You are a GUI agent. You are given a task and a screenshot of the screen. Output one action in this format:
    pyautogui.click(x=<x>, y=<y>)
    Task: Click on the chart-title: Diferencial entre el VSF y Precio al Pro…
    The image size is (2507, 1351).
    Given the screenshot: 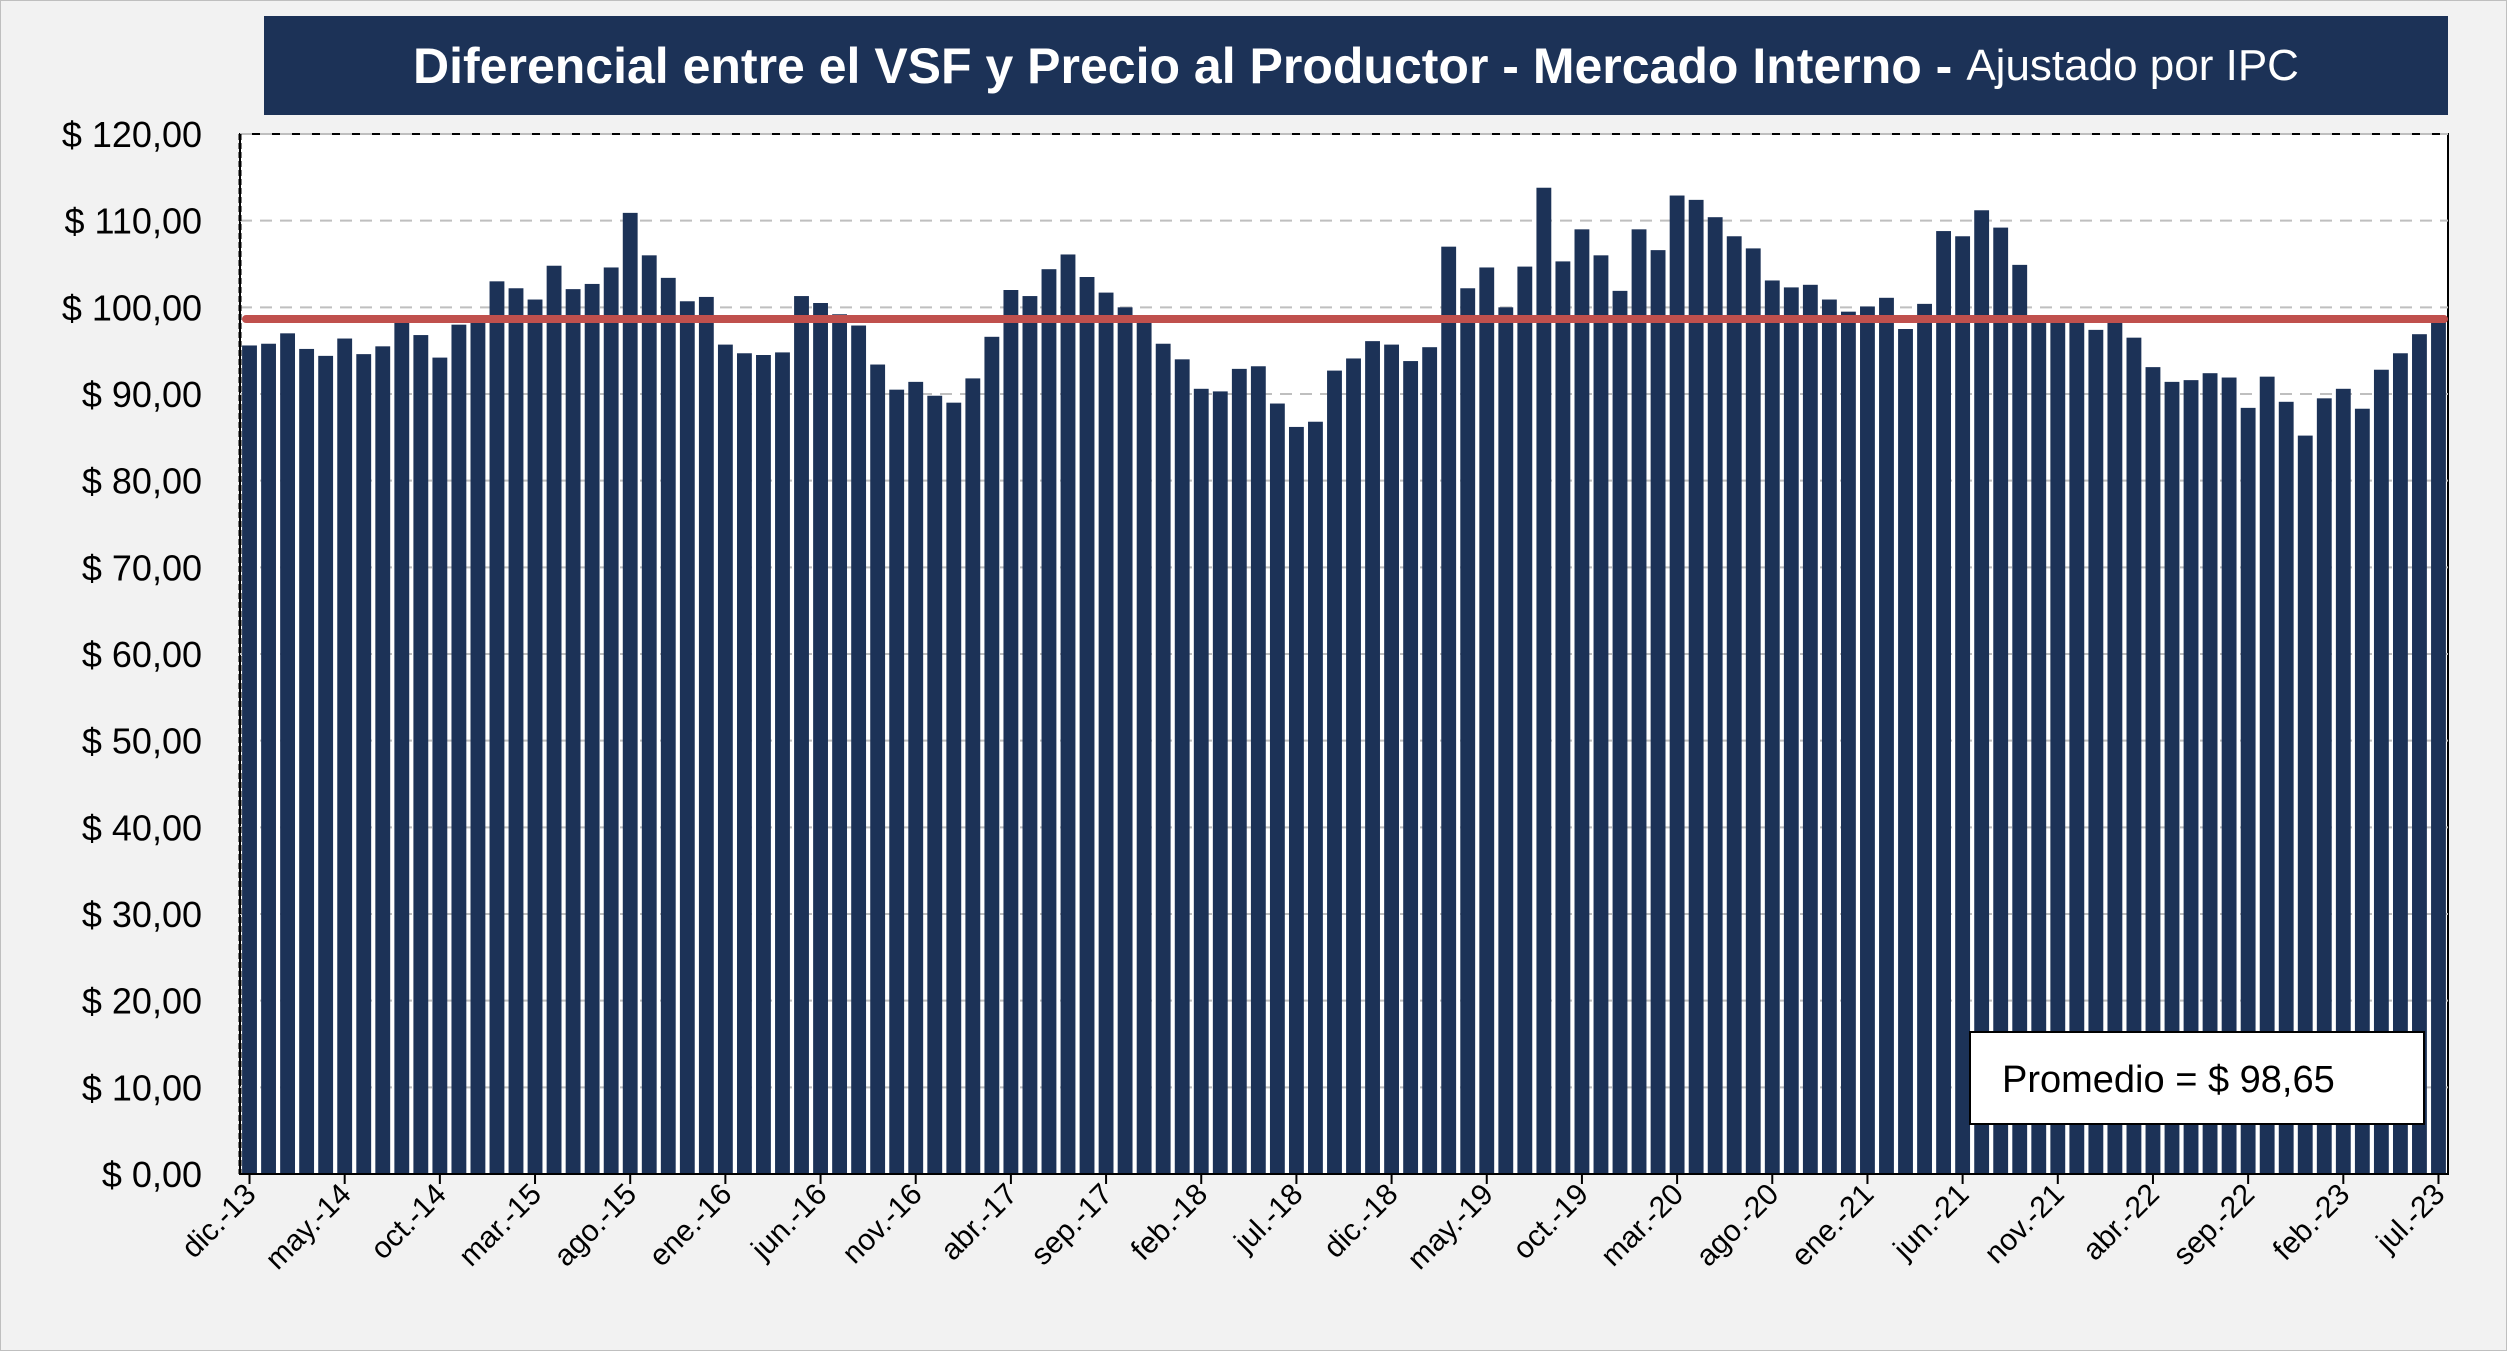 What is the action you would take?
    pyautogui.click(x=1183, y=65)
    